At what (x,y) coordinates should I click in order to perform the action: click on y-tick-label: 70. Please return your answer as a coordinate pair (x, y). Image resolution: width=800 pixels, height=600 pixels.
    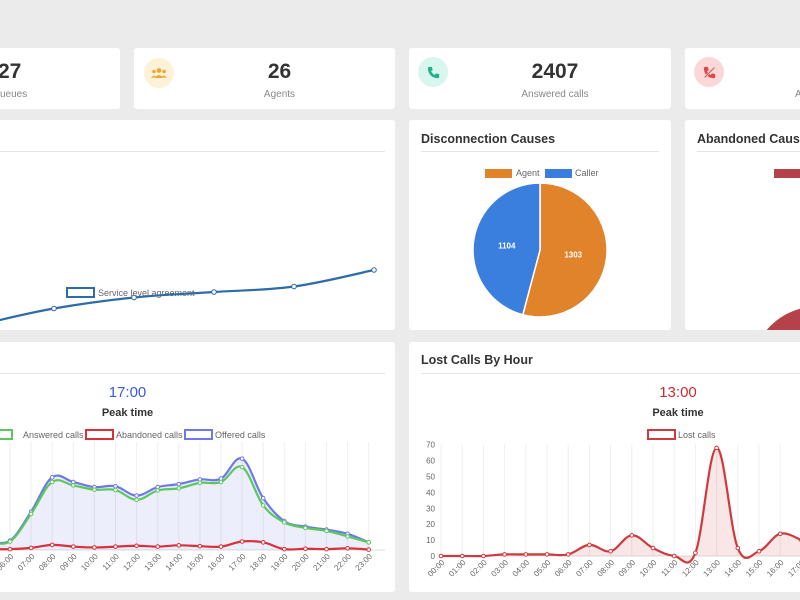
    Looking at the image, I should click on (430, 445).